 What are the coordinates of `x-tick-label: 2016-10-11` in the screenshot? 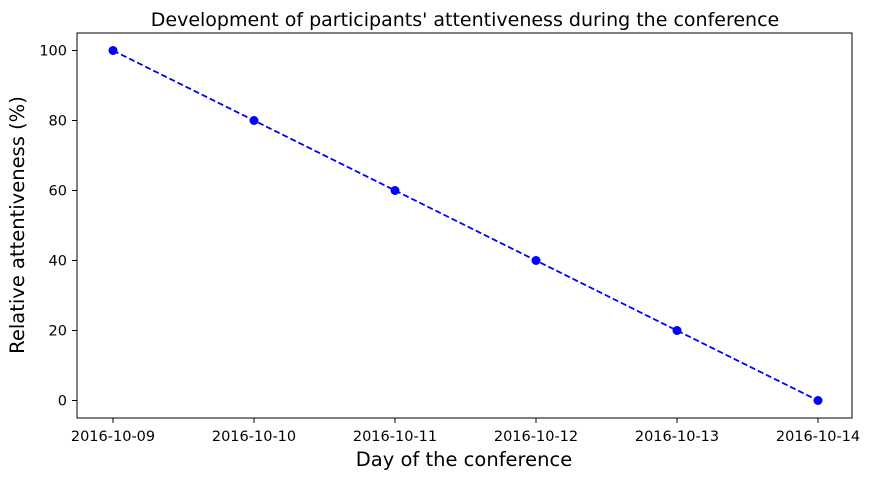 It's located at (395, 437).